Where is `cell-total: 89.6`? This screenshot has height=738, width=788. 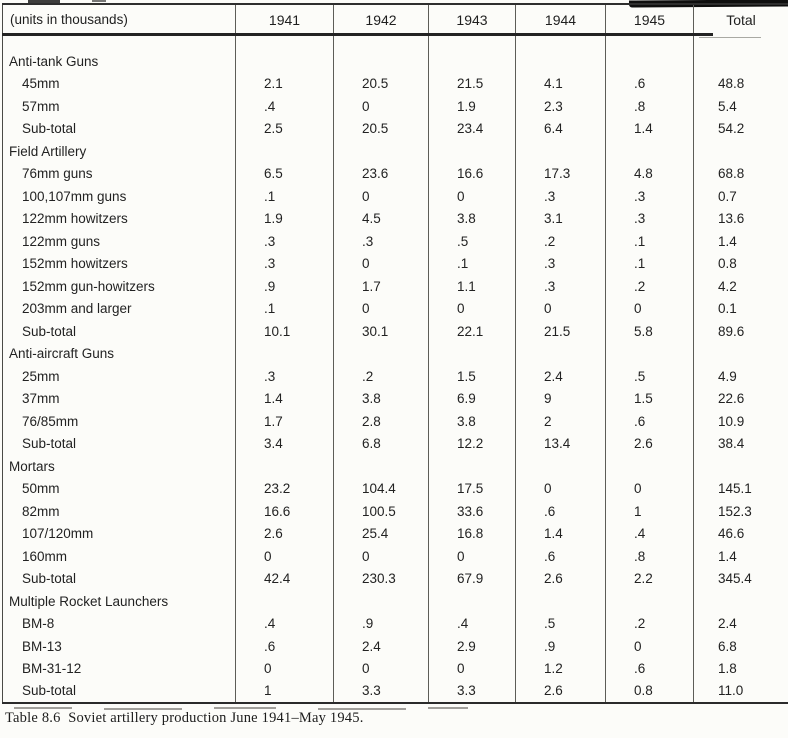 cell-total: 89.6 is located at coordinates (731, 331).